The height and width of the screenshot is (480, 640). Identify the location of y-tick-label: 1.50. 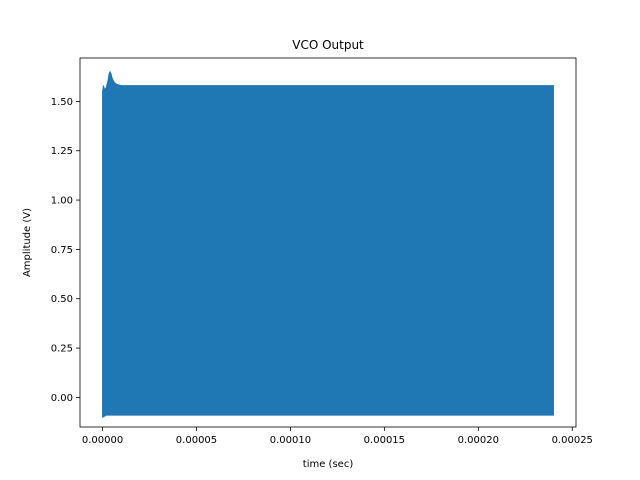
(62, 102).